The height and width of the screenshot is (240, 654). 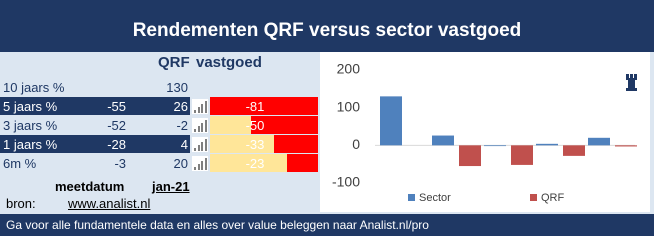 What do you see at coordinates (120, 163) in the screenshot?
I see `qrf-value: -3` at bounding box center [120, 163].